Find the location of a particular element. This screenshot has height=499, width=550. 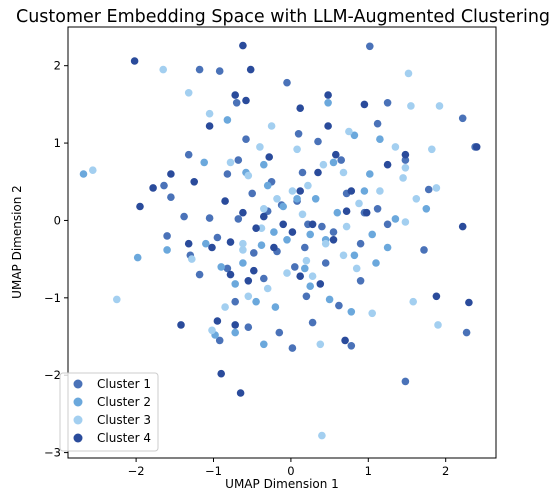

legend: Cluster 1 Cluster 2 Cluster 3 Cluster 4 is located at coordinates (109, 412).